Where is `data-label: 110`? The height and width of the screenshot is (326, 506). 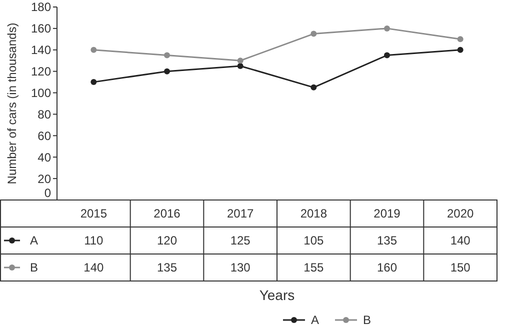
data-label: 110 is located at coordinates (94, 241).